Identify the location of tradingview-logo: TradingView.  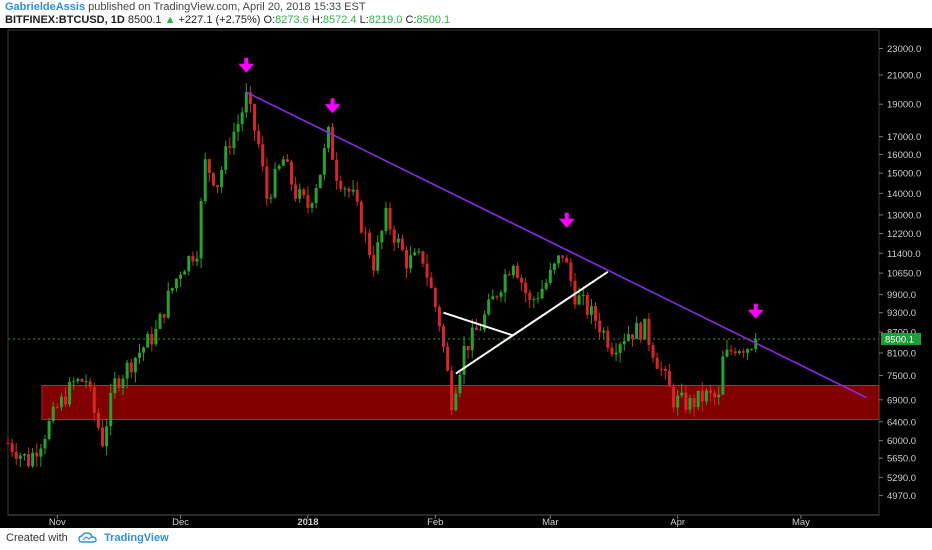
(123, 538).